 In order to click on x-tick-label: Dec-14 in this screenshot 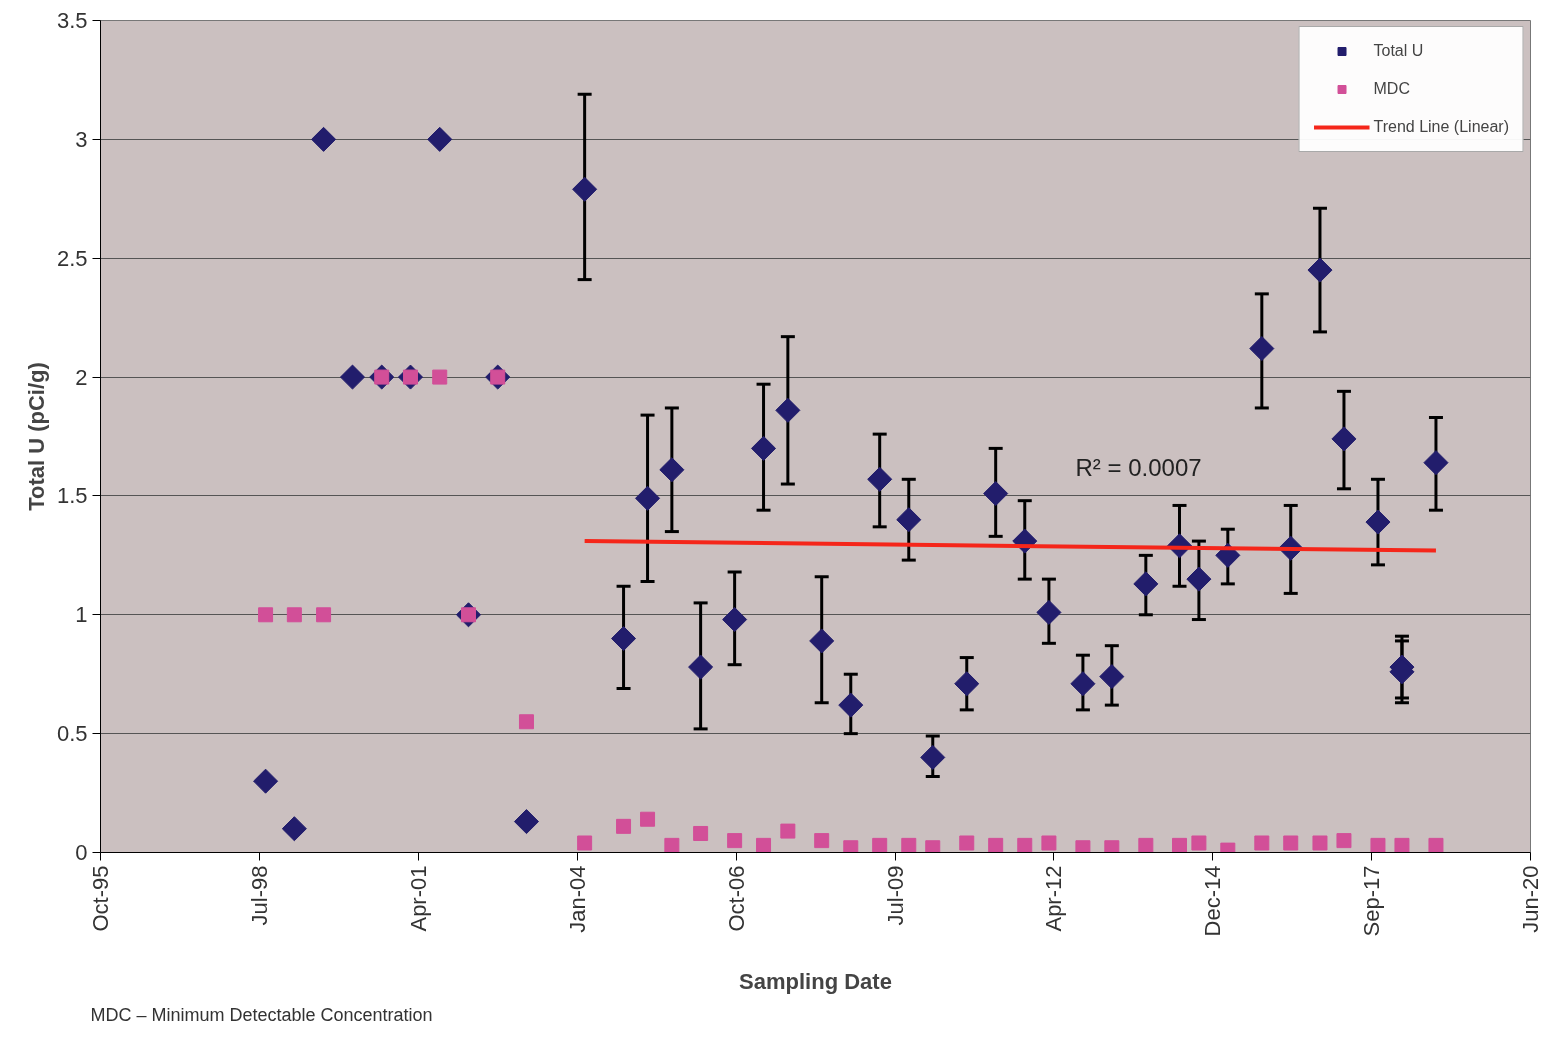, I will do `click(1213, 901)`.